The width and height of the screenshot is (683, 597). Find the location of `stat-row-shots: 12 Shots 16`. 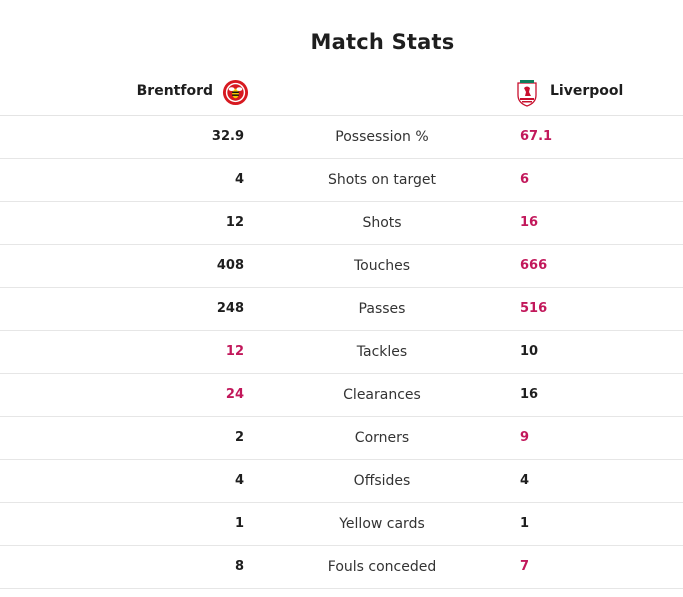

stat-row-shots: 12 Shots 16 is located at coordinates (341, 223).